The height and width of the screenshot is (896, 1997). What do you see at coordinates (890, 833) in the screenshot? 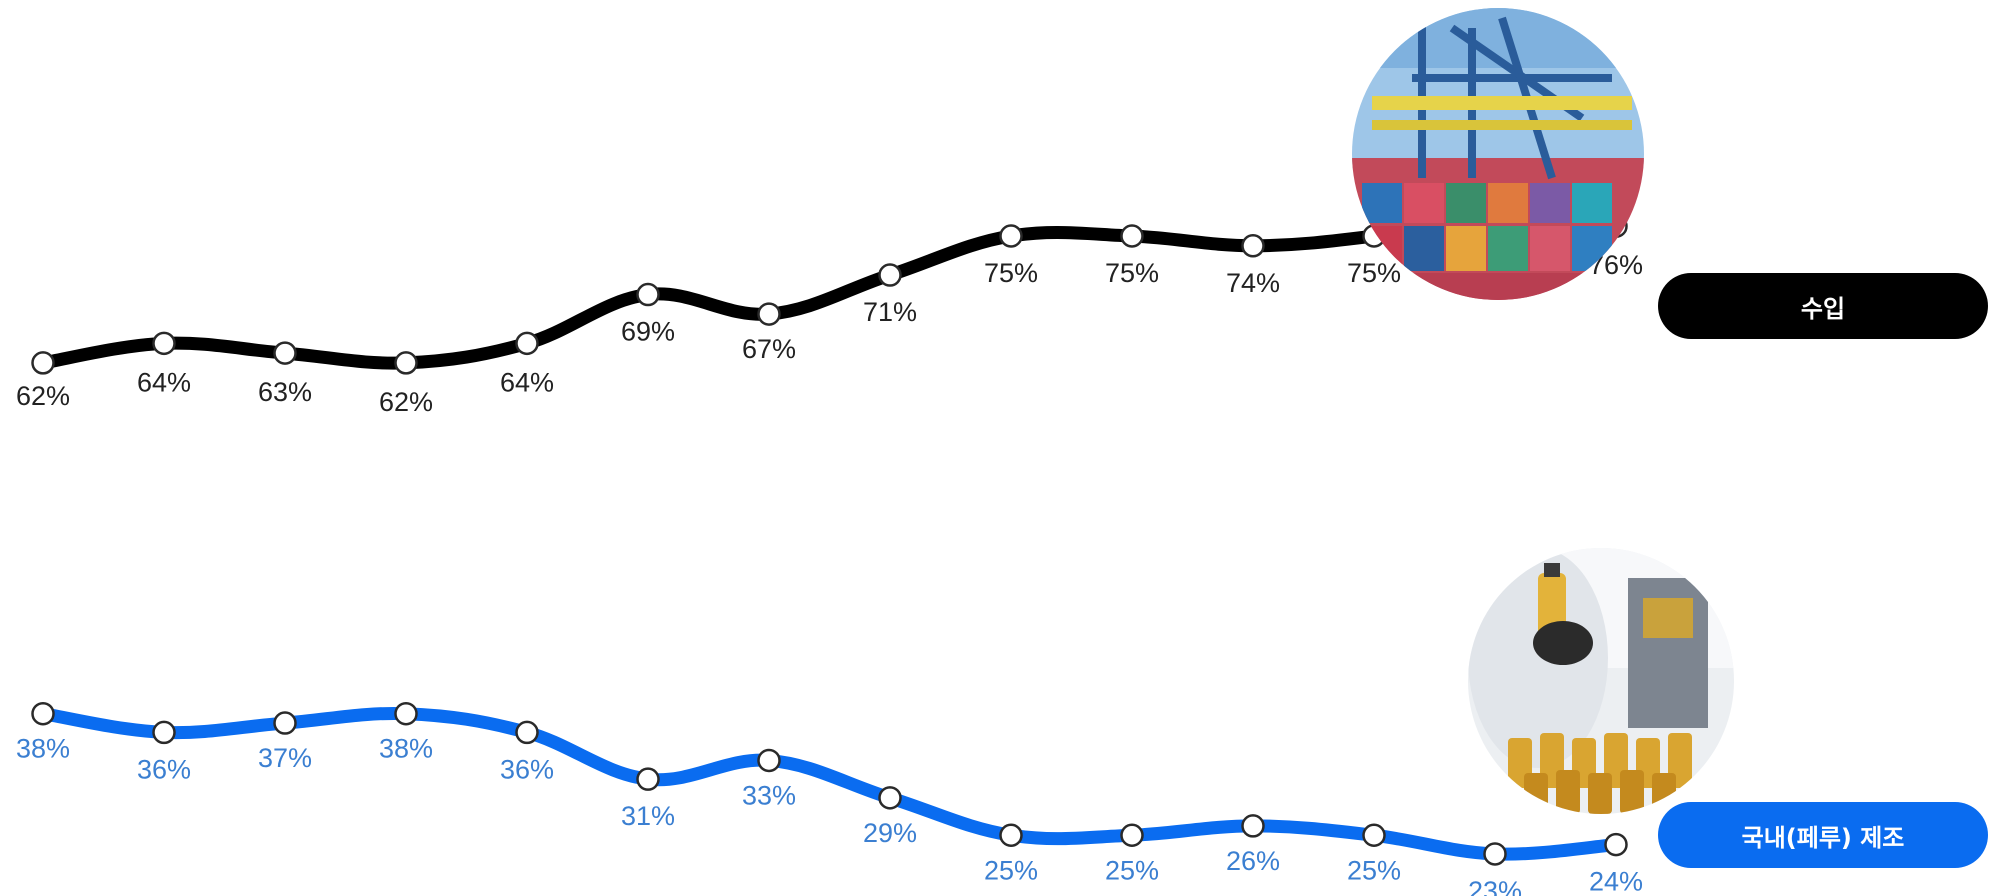
I see `data-label-domestic: 29%` at bounding box center [890, 833].